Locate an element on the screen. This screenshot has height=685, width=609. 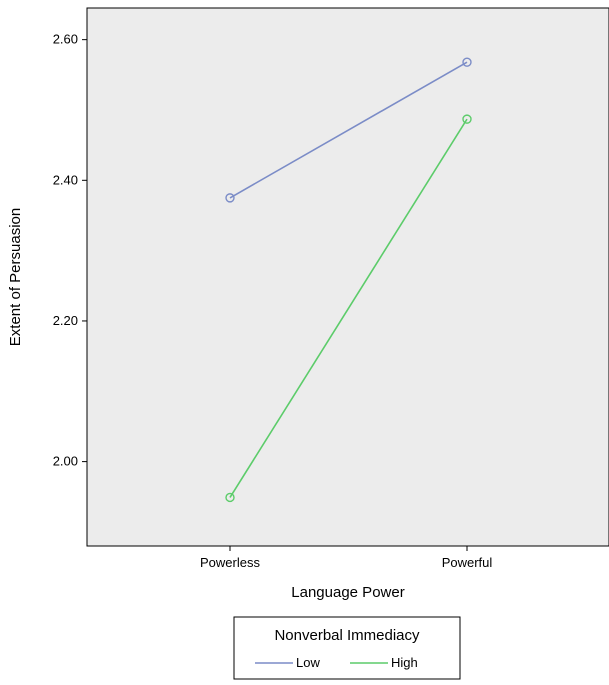
legend-box is located at coordinates (347, 648).